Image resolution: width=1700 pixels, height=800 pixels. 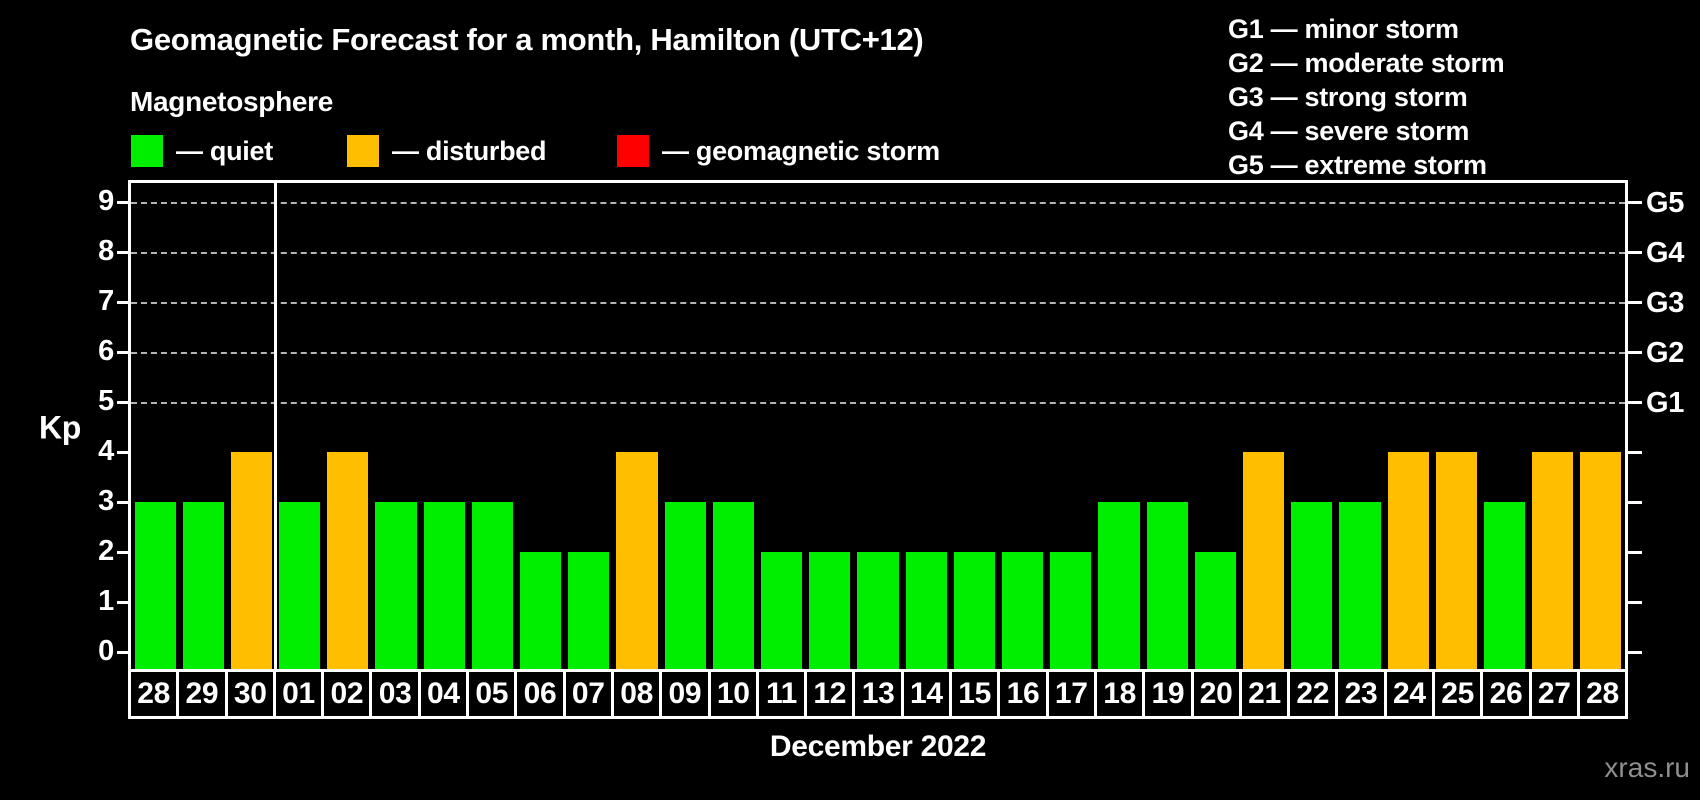 I want to click on date-cell-08: 08, so click(x=634, y=694).